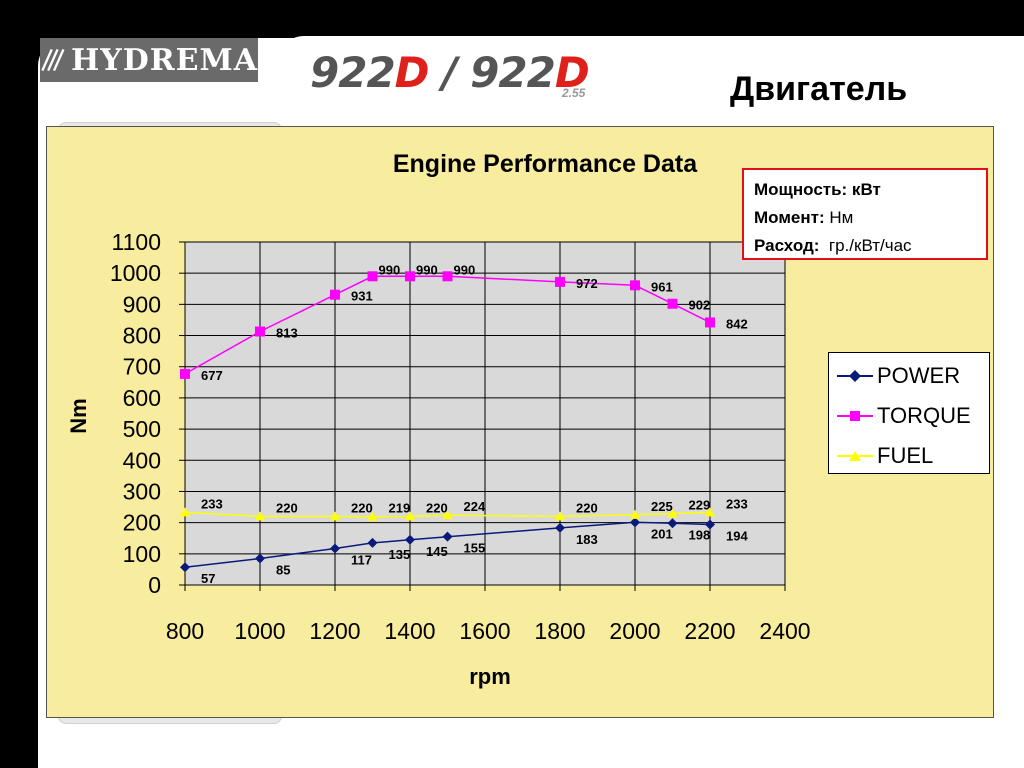 The width and height of the screenshot is (1024, 768). I want to click on y-tick-label: 400, so click(142, 460).